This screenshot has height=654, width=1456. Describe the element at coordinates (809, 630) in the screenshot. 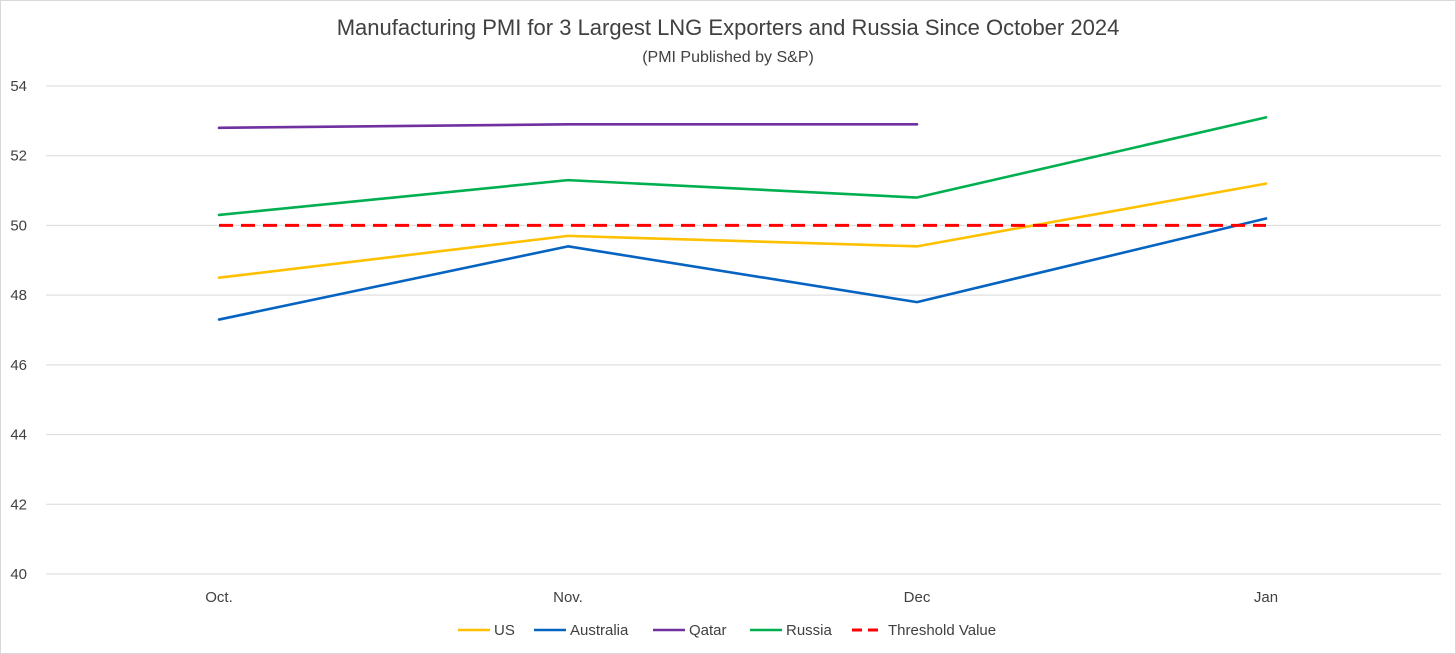

I see `legend-label: Russia` at that location.